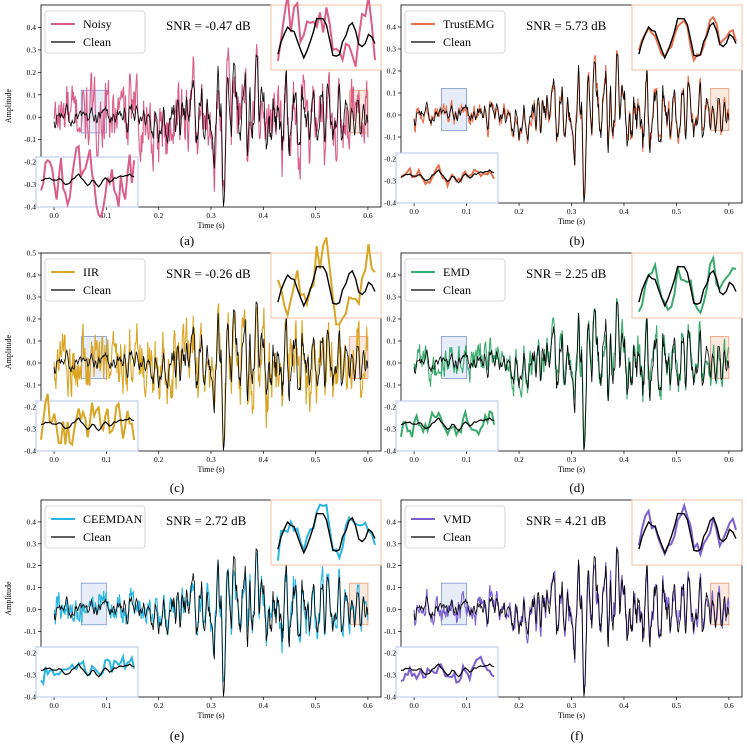 The height and width of the screenshot is (754, 747). Describe the element at coordinates (687, 284) in the screenshot. I see `inset-orange-emd-line` at that location.